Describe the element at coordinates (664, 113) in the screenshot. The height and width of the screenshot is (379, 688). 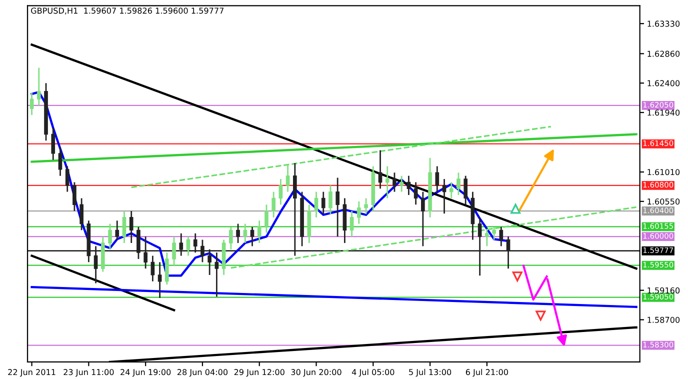
I see `y-tick-label: 1.61940` at that location.